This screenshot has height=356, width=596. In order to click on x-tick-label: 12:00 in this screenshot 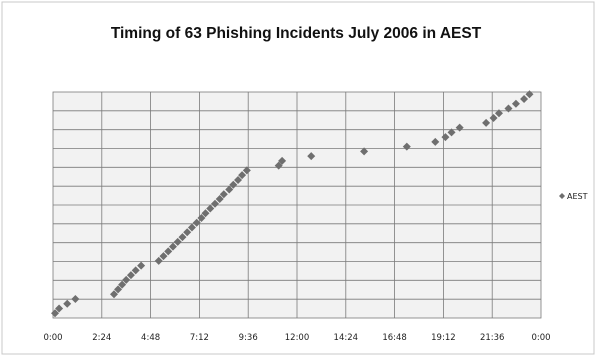, I will do `click(297, 338)`.